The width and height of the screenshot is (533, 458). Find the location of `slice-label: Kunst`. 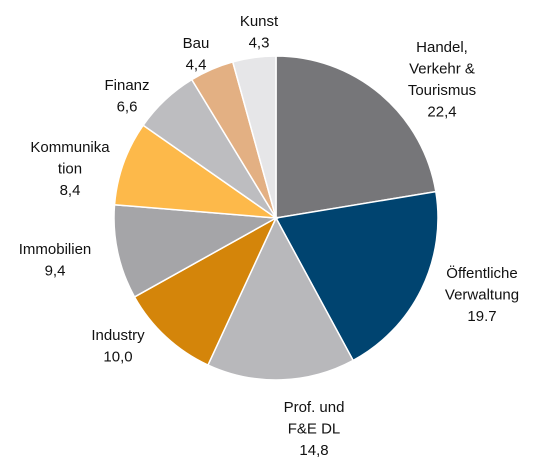

slice-label: Kunst is located at coordinates (259, 21).